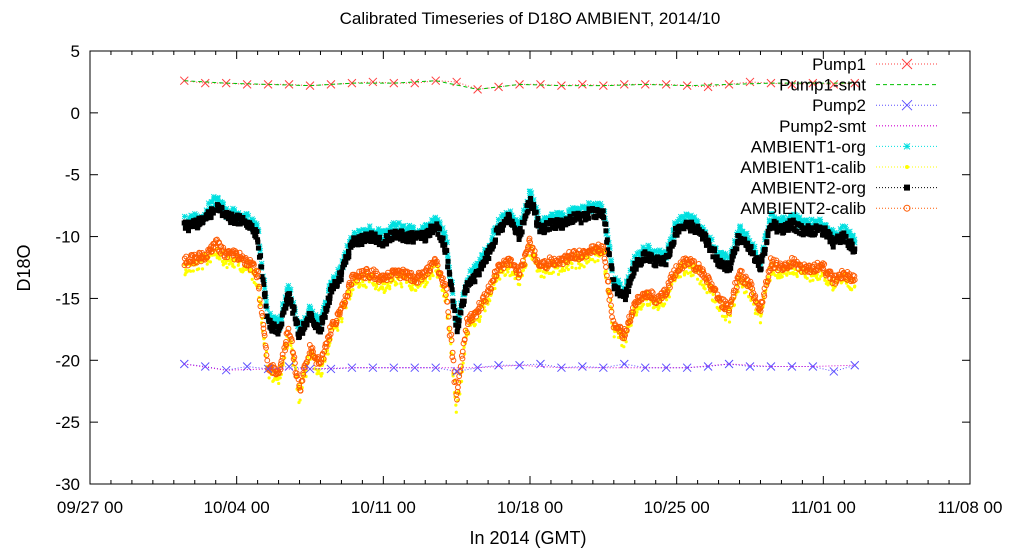 The height and width of the screenshot is (559, 1012). Describe the element at coordinates (67, 360) in the screenshot. I see `y-tick-label: -20` at that location.